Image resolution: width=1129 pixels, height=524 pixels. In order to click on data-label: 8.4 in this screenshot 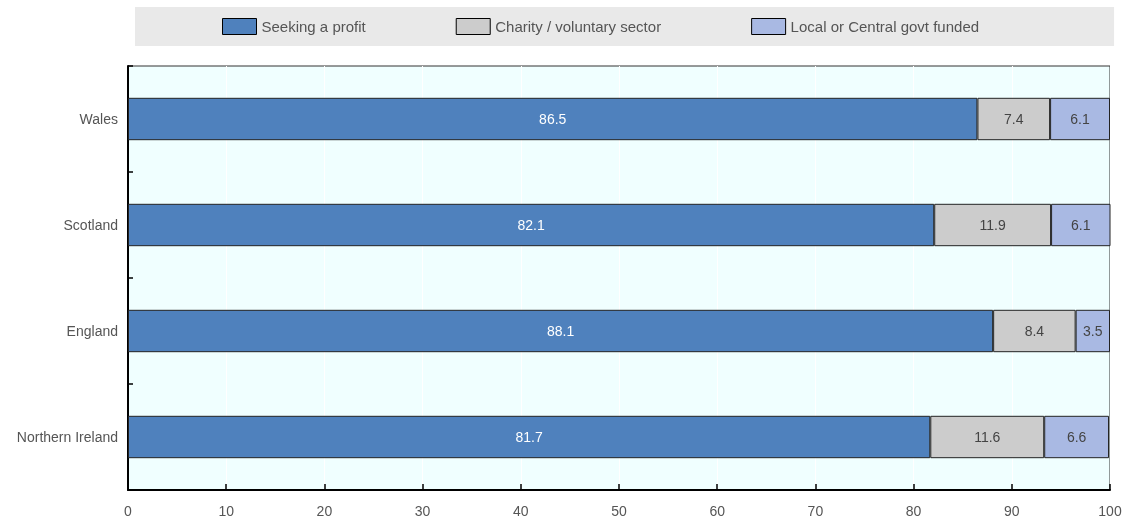, I will do `click(1034, 331)`.